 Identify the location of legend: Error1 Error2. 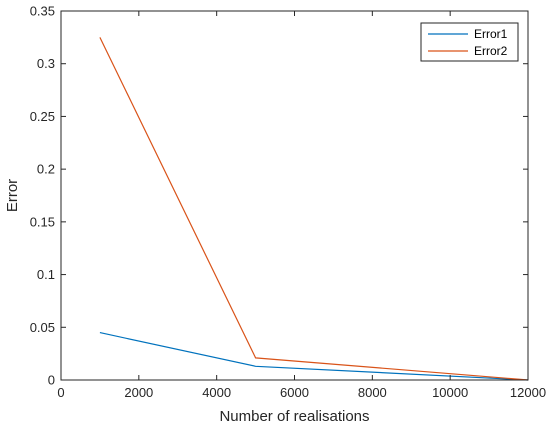
(469, 42).